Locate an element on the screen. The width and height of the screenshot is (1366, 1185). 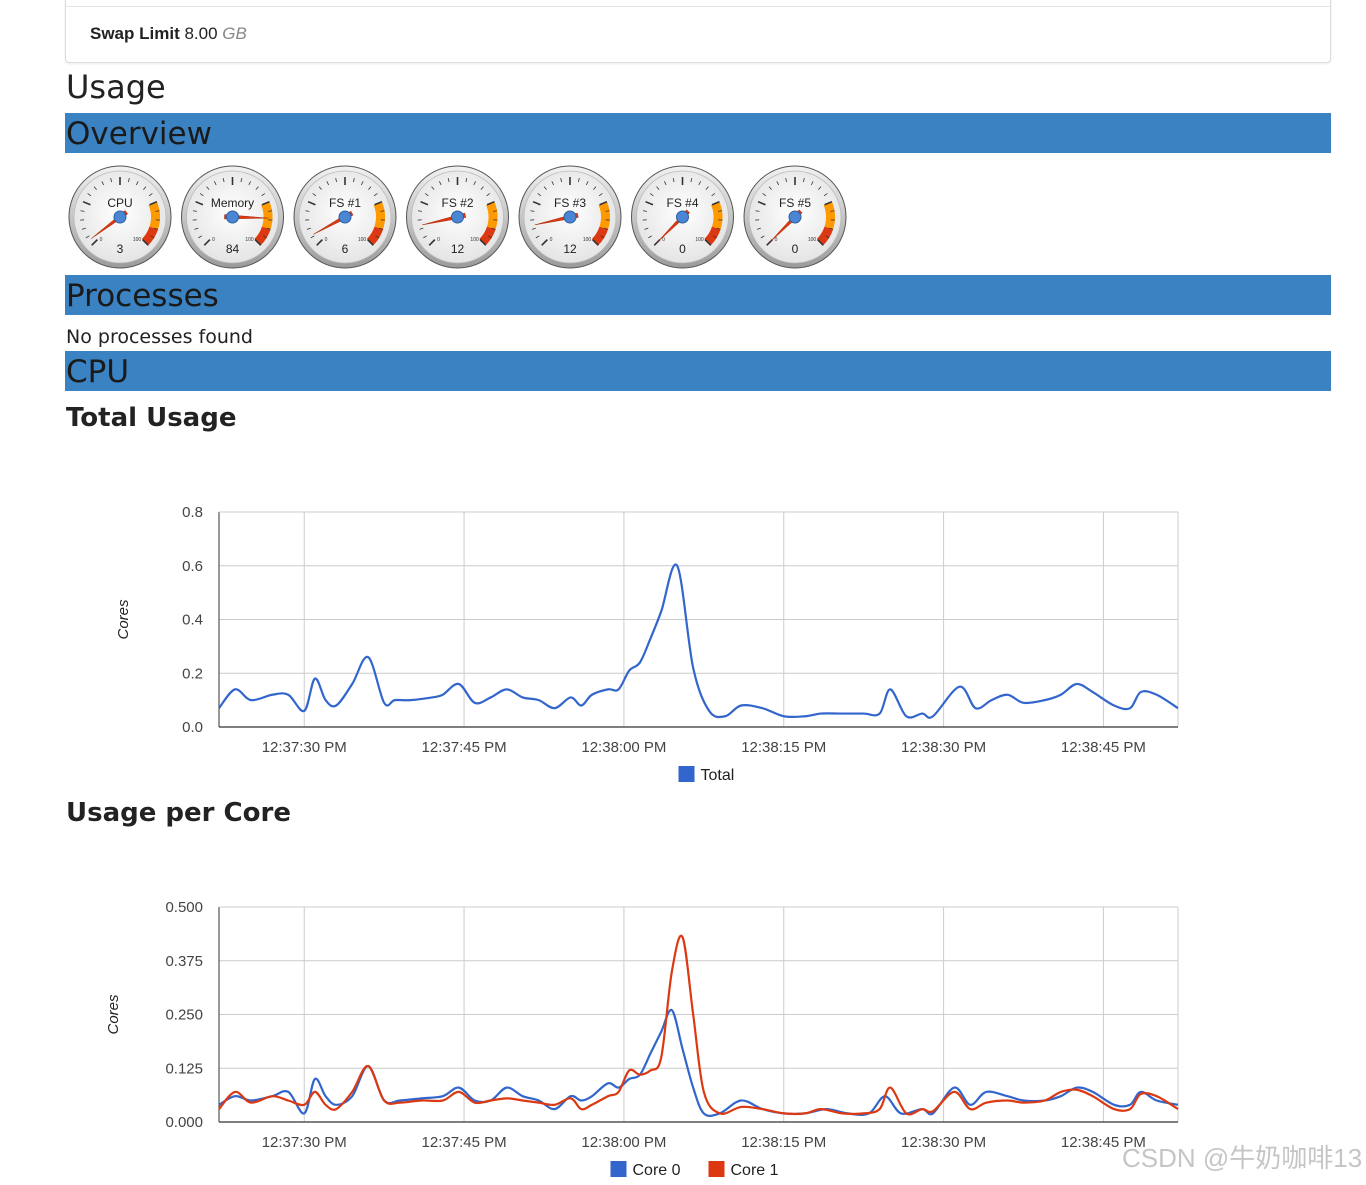
gauge-label: Memory is located at coordinates (232, 203).